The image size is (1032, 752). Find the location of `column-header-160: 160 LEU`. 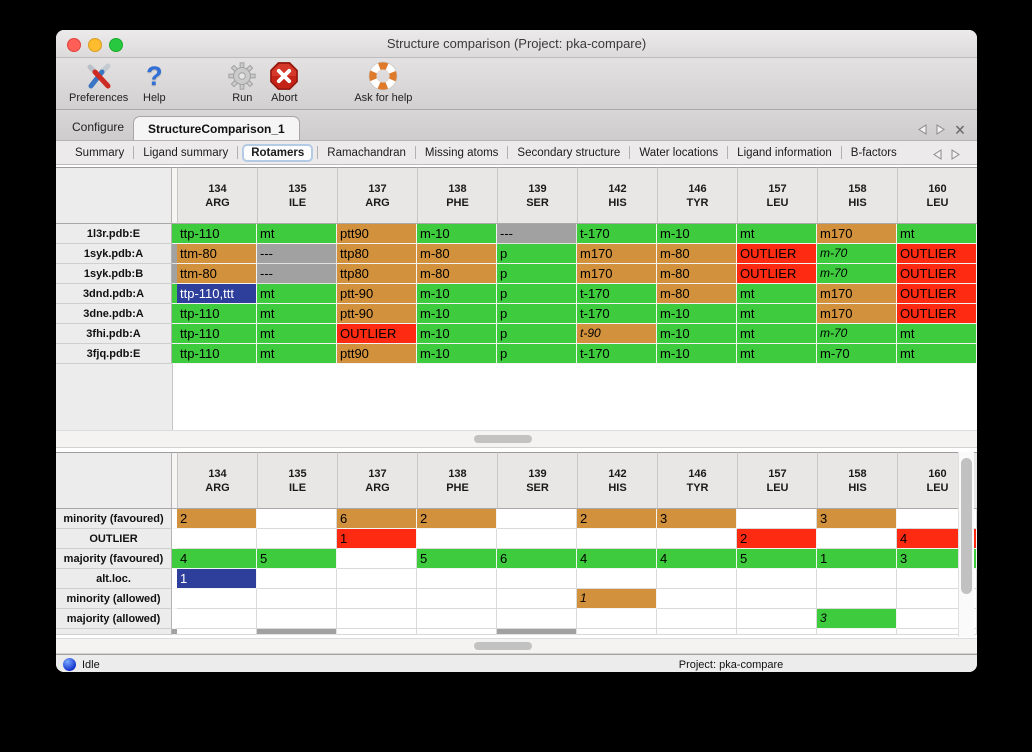

column-header-160: 160 LEU is located at coordinates (937, 195).